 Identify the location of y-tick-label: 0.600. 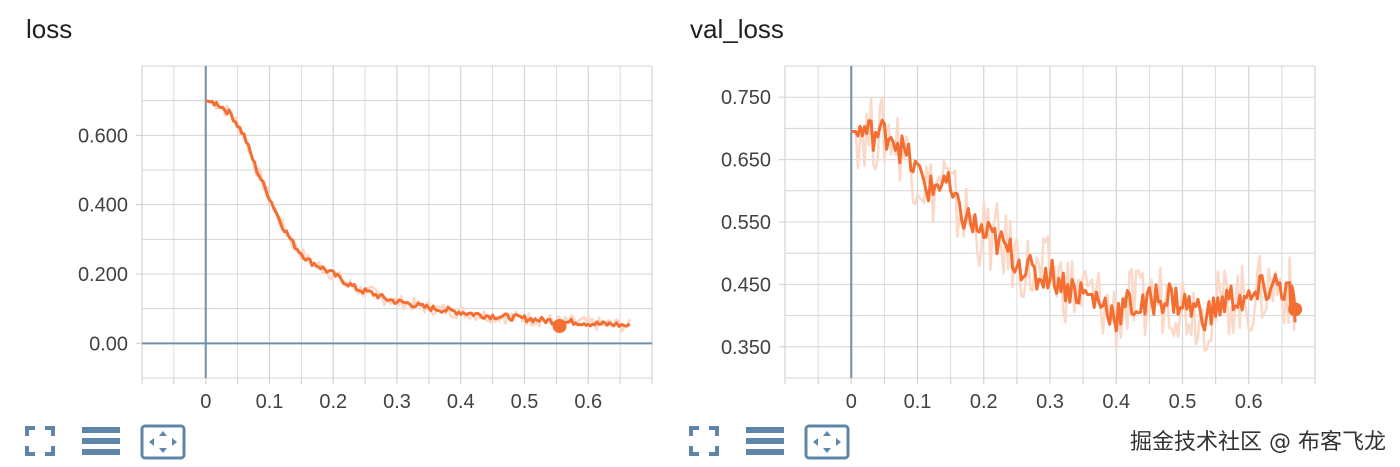
(103, 136).